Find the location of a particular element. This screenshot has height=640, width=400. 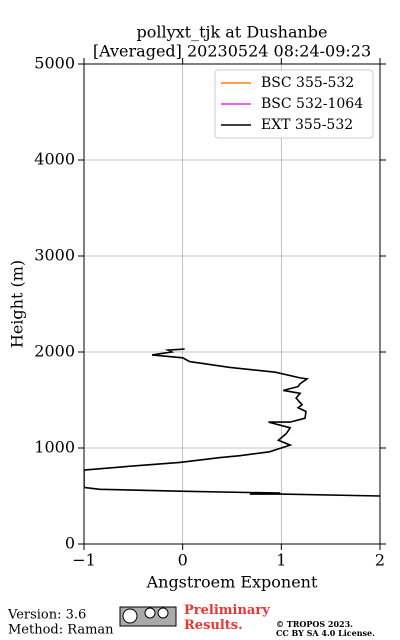

y-tick-label: 2000 is located at coordinates (54, 351).